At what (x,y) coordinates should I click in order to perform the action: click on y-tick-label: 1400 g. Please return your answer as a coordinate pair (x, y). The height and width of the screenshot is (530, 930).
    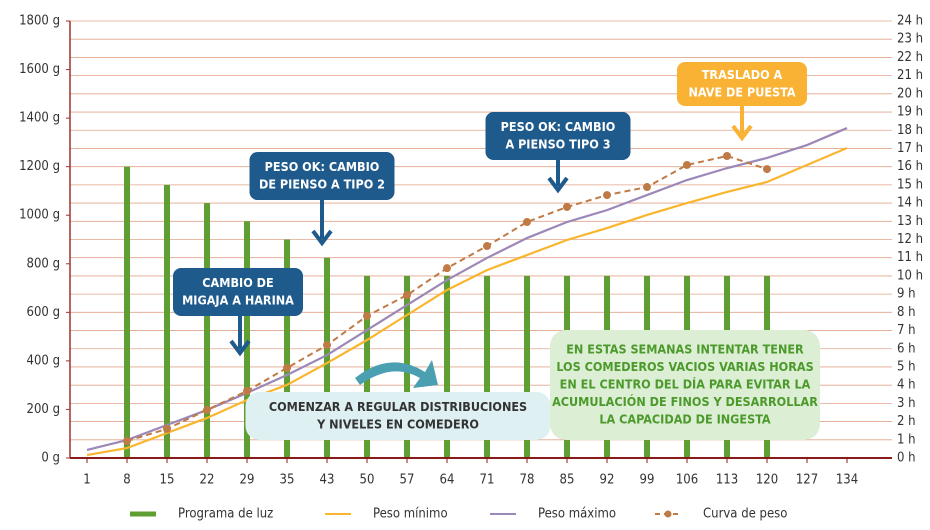
    Looking at the image, I should click on (39, 118).